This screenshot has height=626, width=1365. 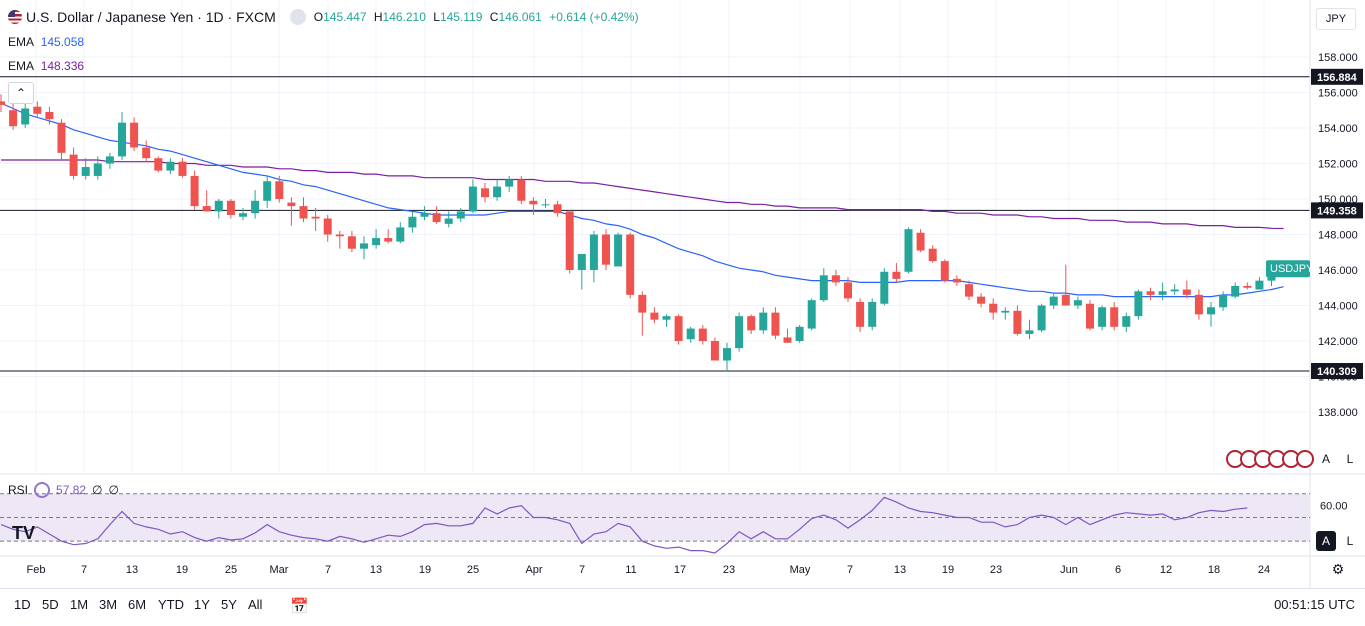 What do you see at coordinates (800, 570) in the screenshot?
I see `time-axis-label: May` at bounding box center [800, 570].